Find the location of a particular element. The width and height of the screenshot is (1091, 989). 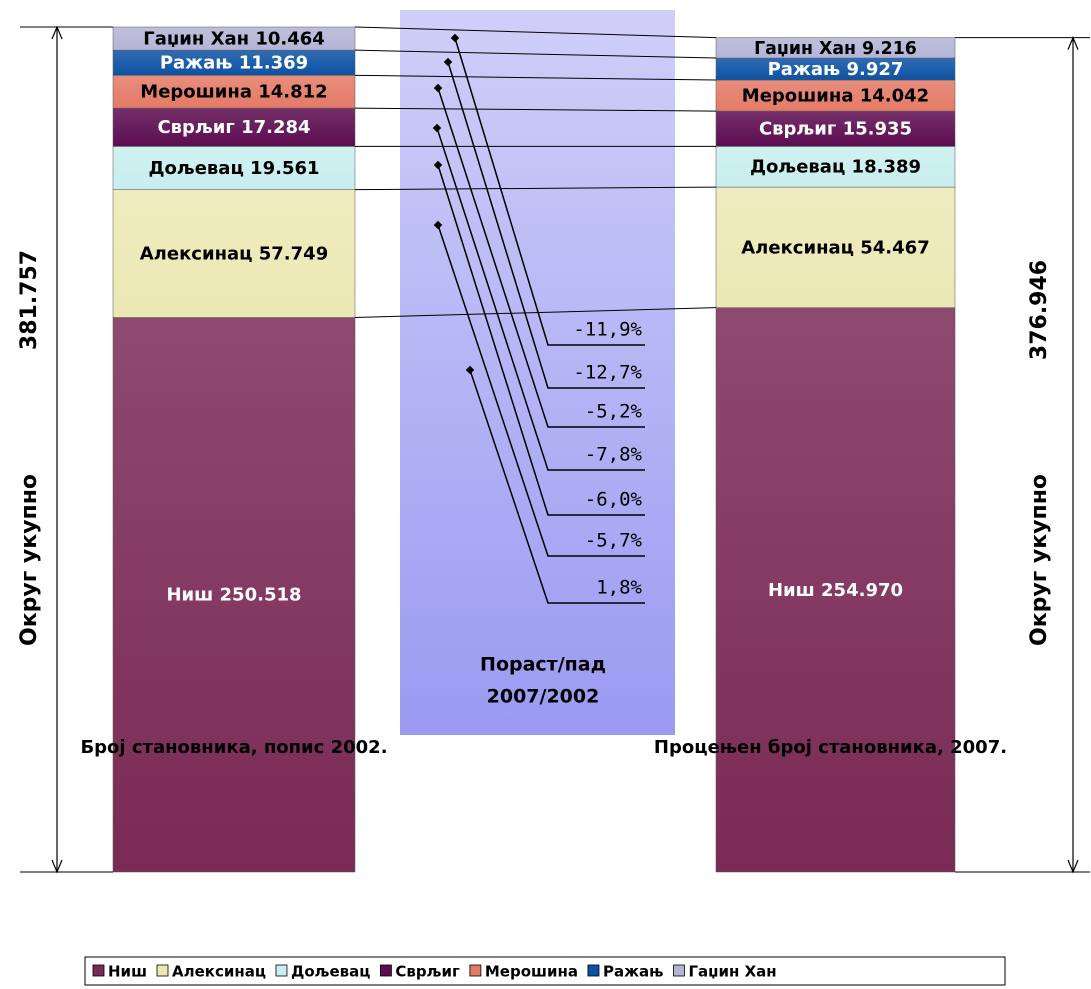

data-label: Гаџин Хан 9.216 is located at coordinates (835, 49).